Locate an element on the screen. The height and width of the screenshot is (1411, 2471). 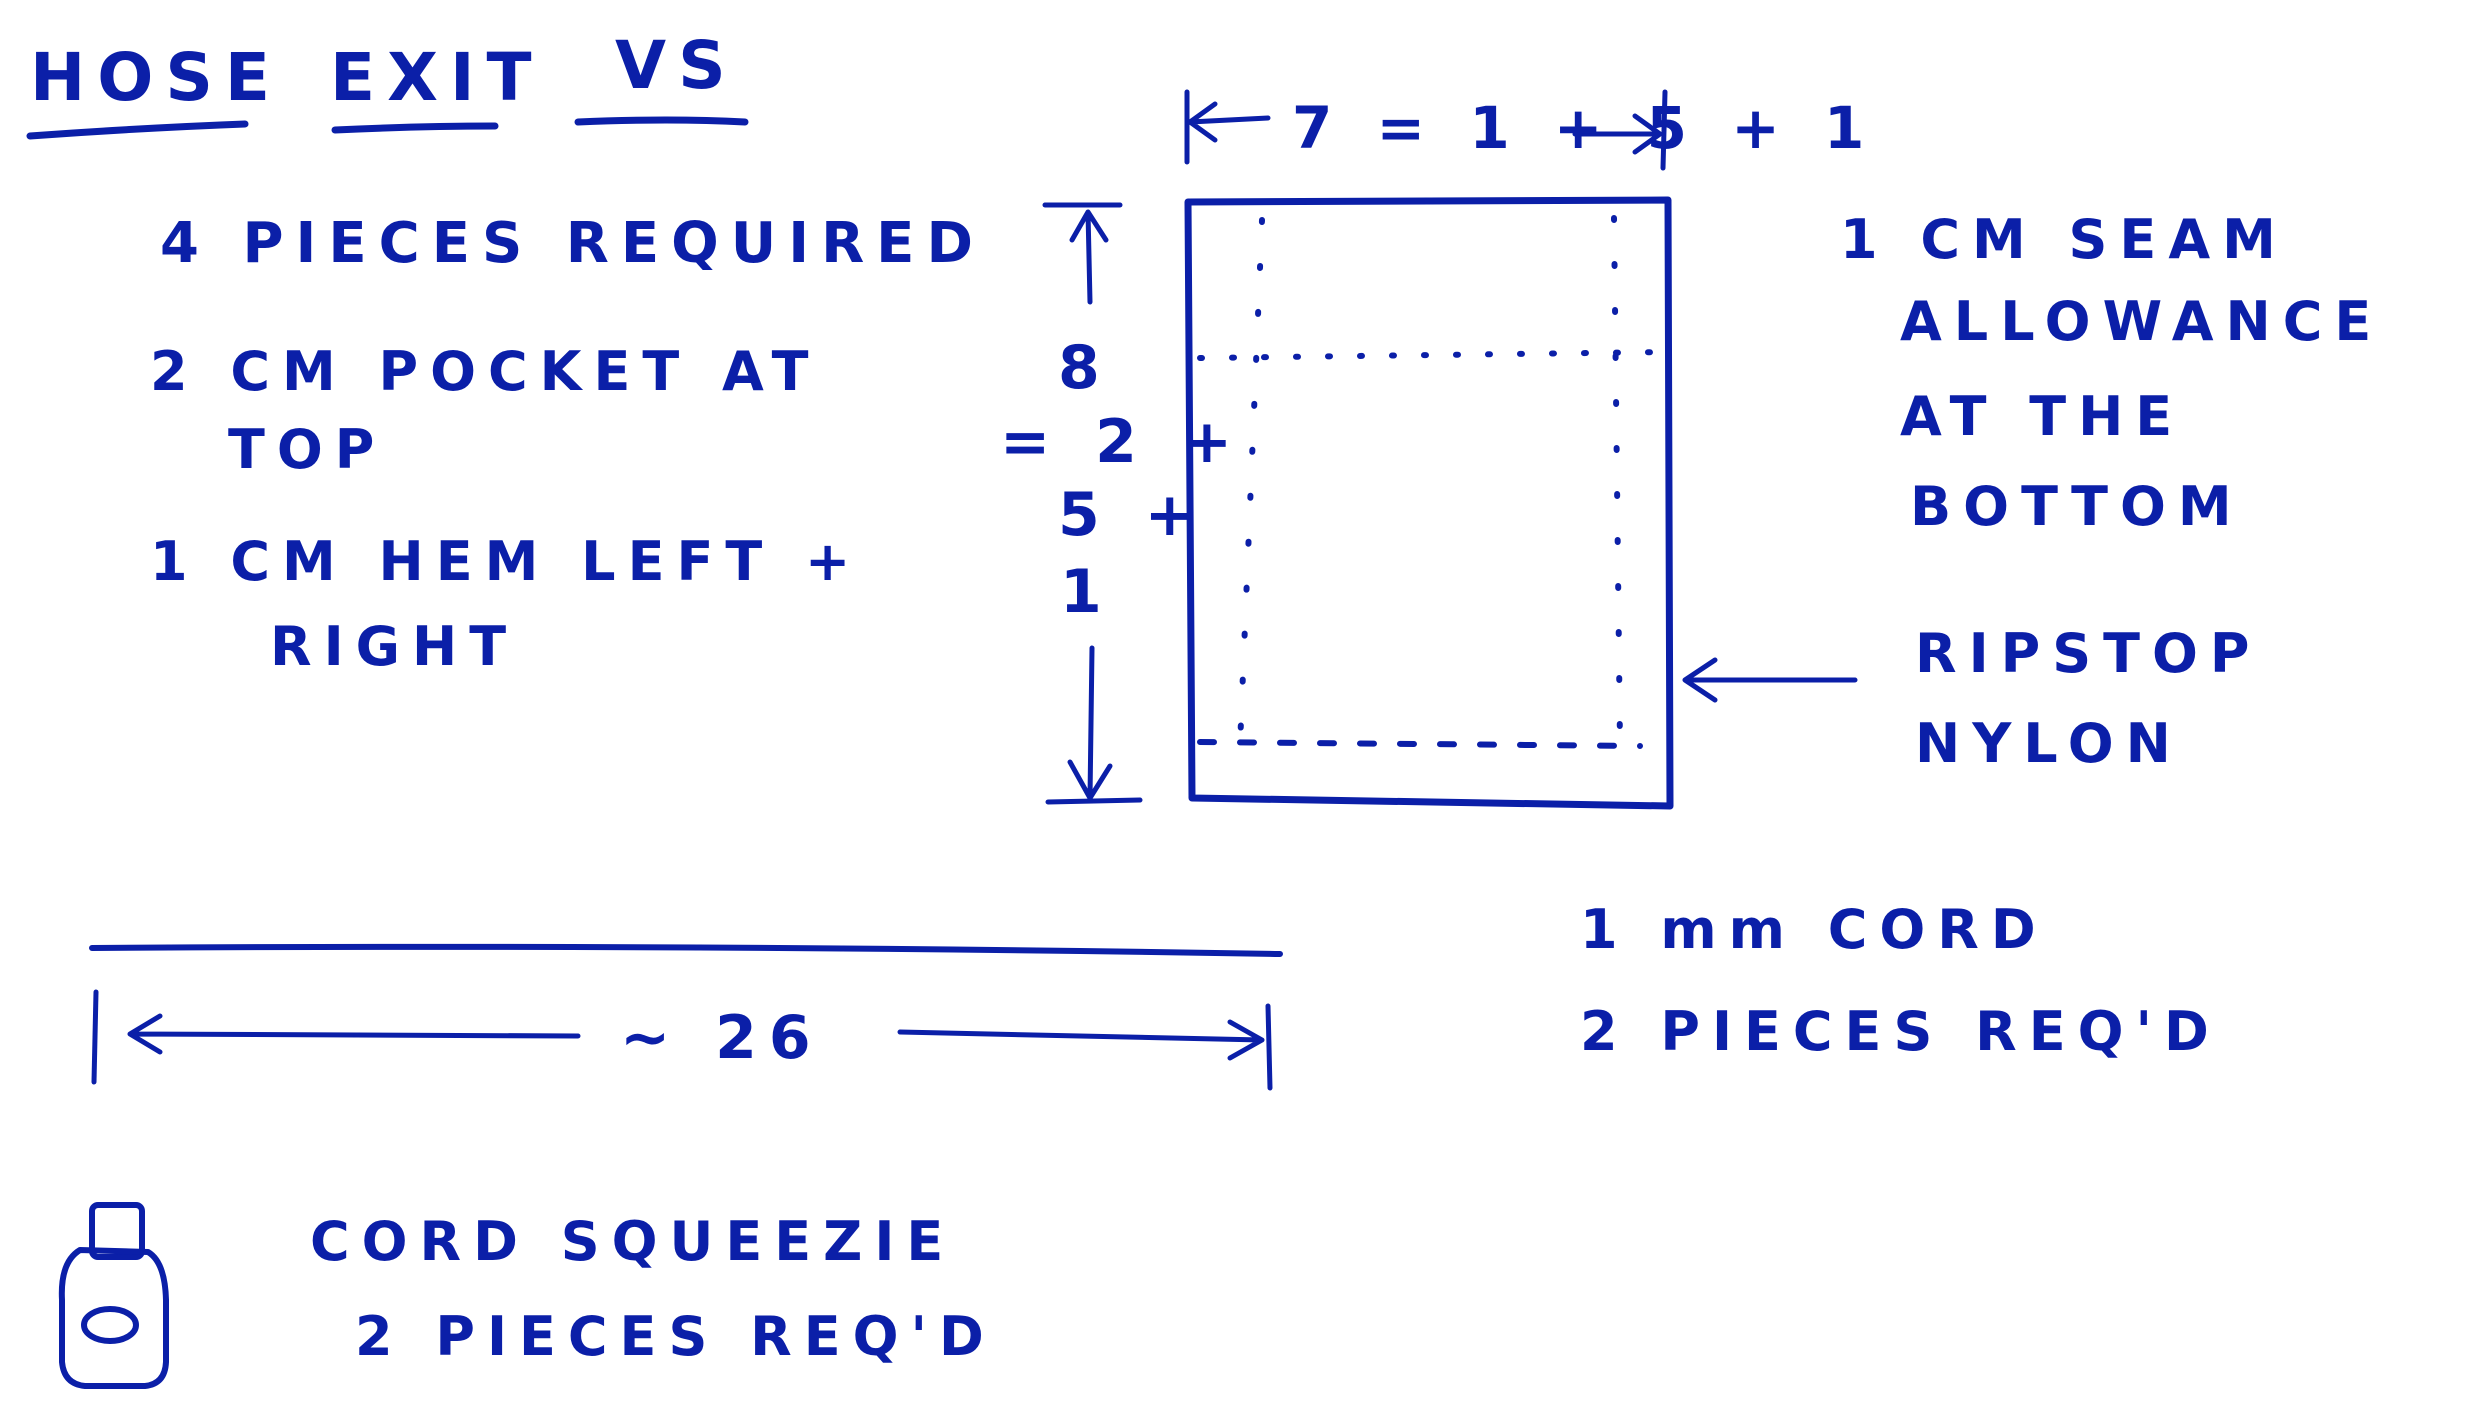
cord-length-arrow-right is located at coordinates (1081, 1040).